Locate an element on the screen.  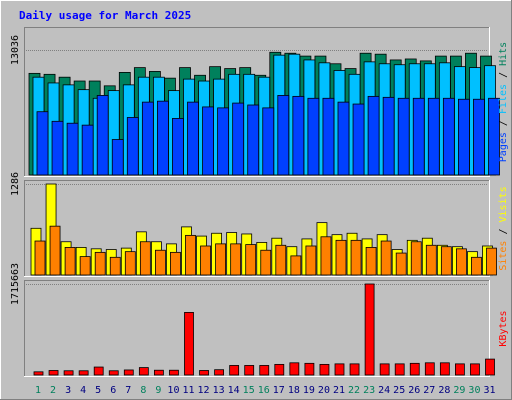
day-label-19: 19 is located at coordinates (309, 390).